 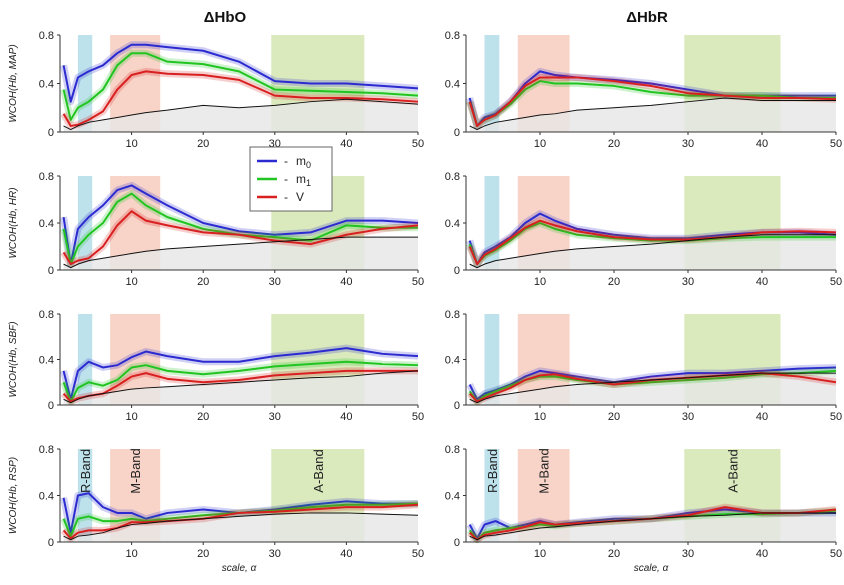 What do you see at coordinates (239, 568) in the screenshot?
I see `x-axis-label: scale, α` at bounding box center [239, 568].